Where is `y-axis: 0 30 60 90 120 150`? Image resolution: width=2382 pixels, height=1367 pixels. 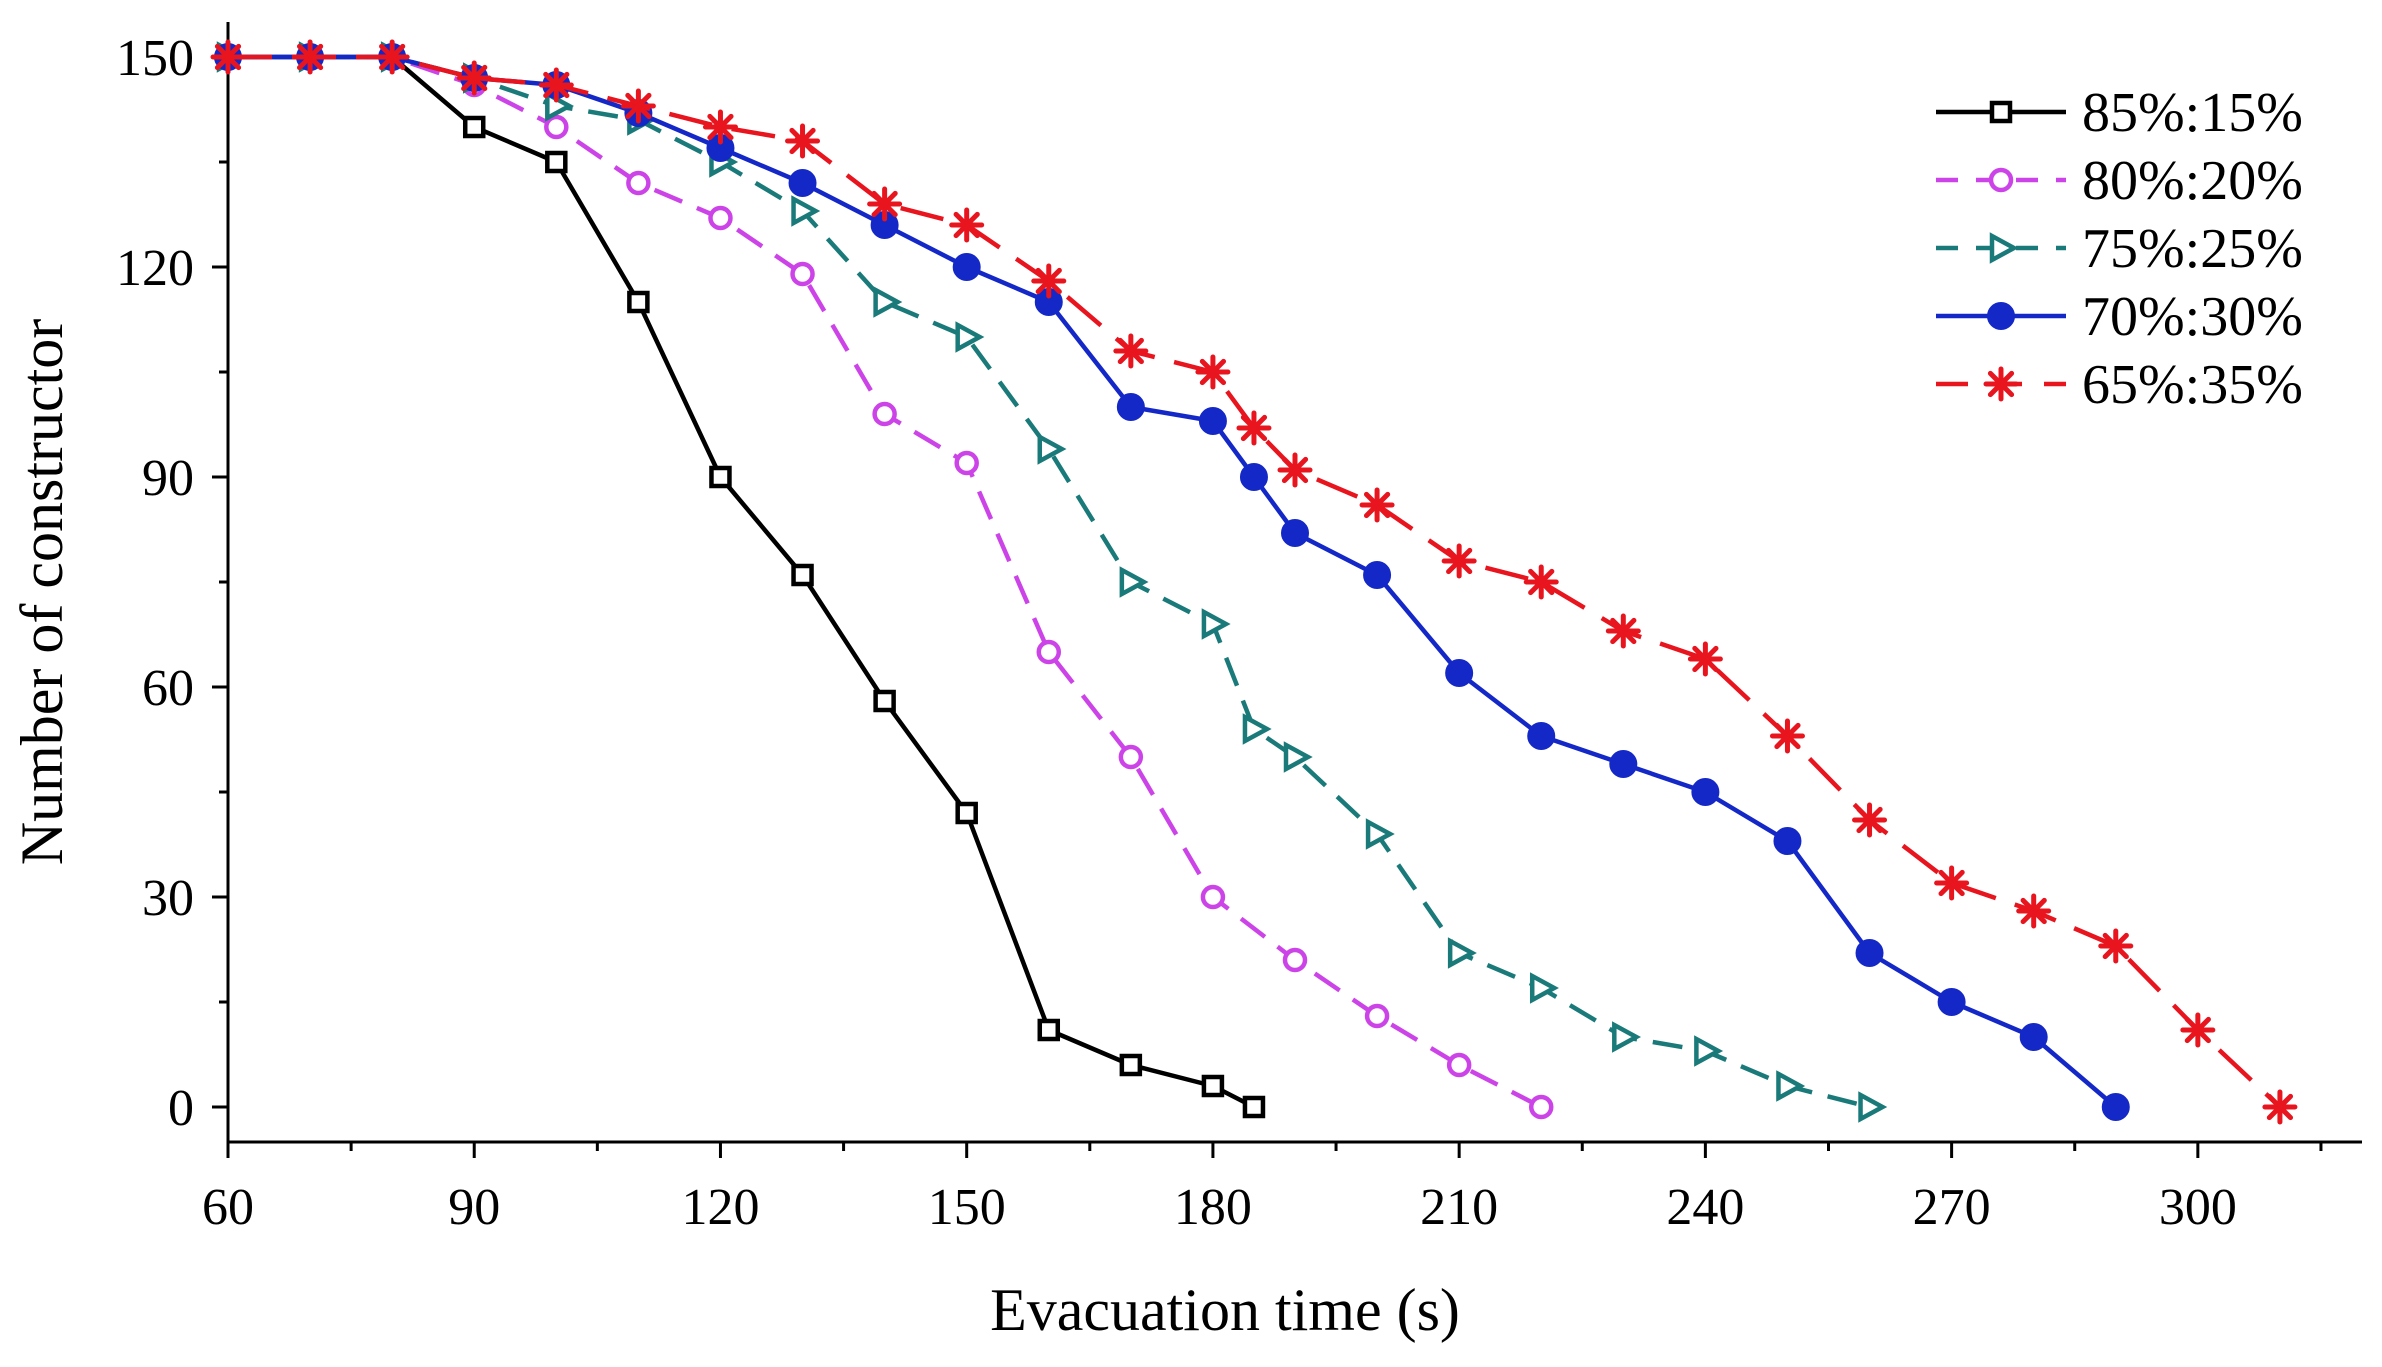
y-axis: 0 30 60 90 120 150 is located at coordinates (172, 583).